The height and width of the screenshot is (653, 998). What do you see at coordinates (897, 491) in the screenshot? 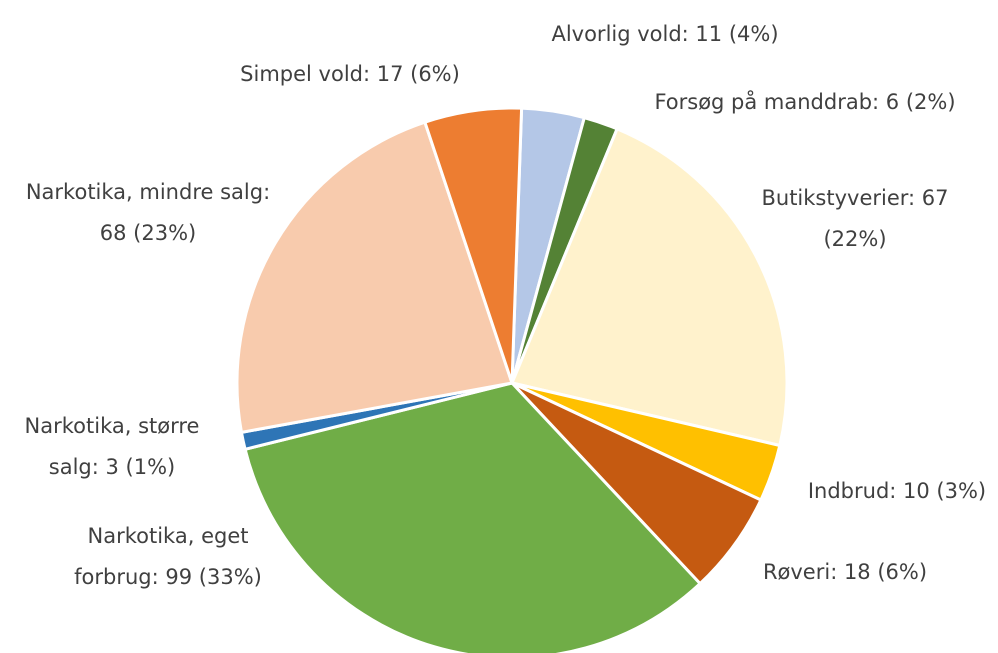
I see `slice-label: Indbrud: 10 (3%)` at bounding box center [897, 491].